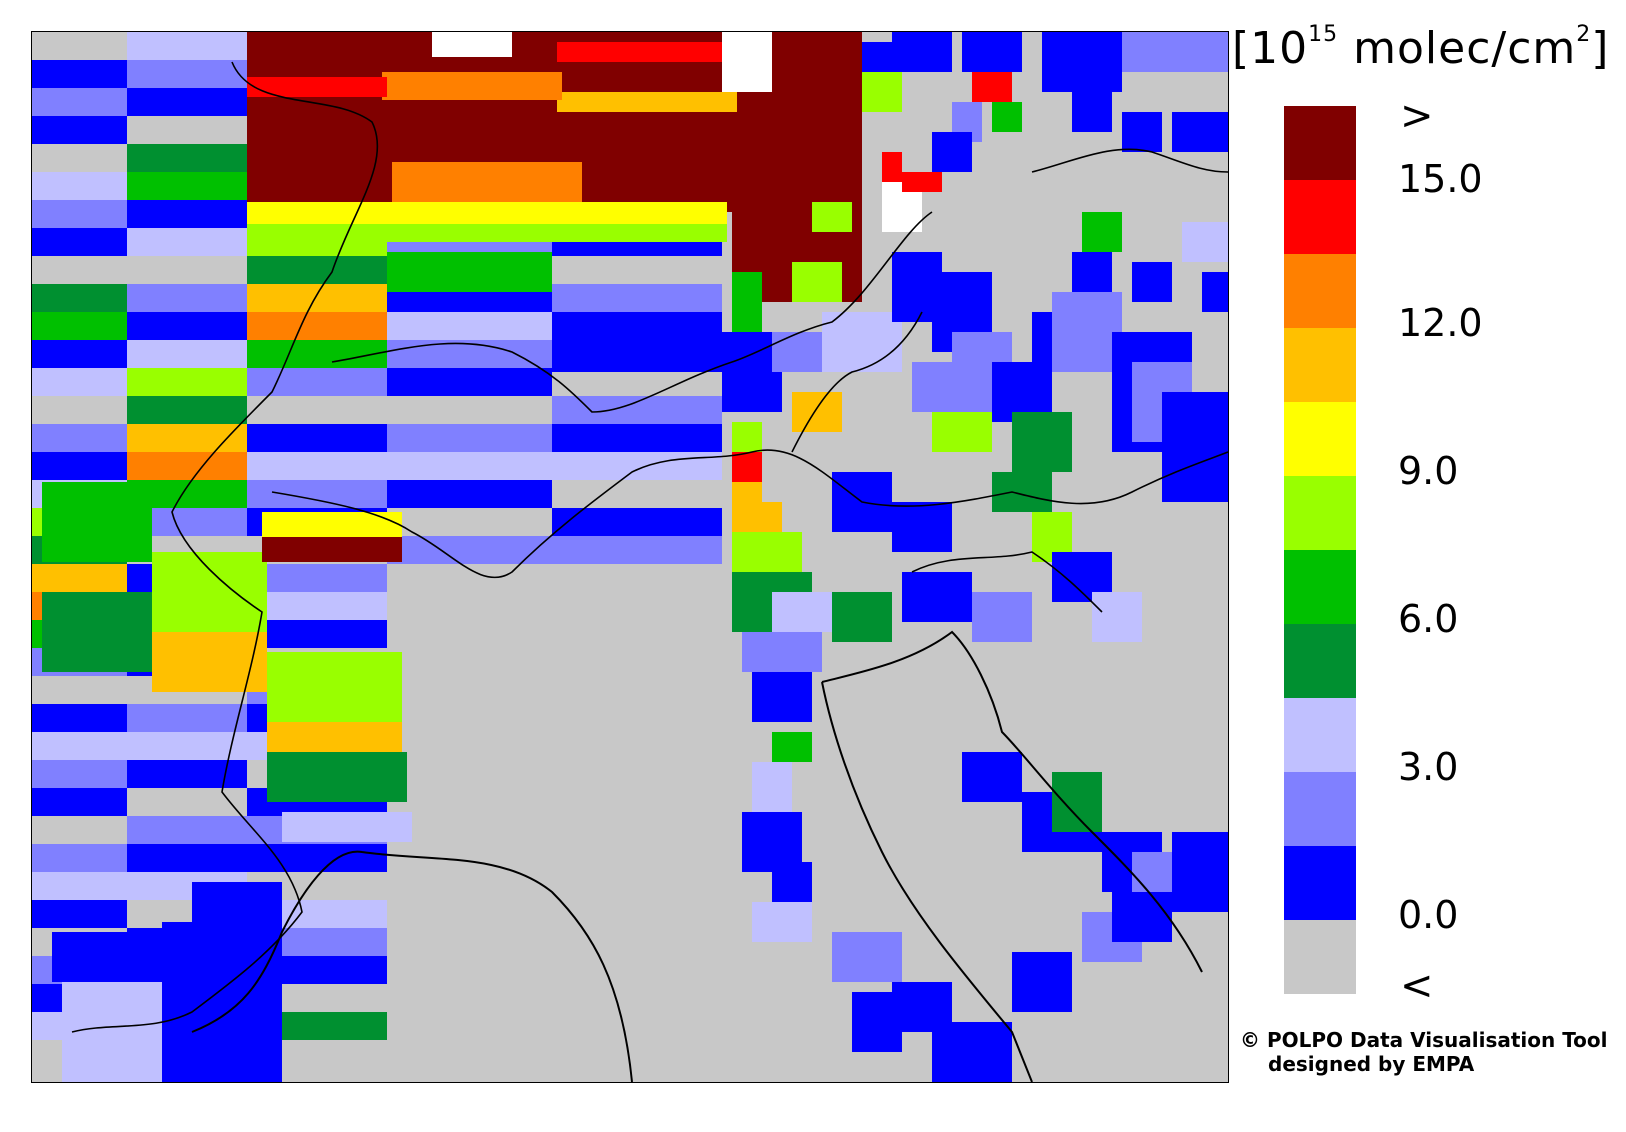 The image size is (1626, 1132). What do you see at coordinates (1428, 915) in the screenshot?
I see `colorbar-tick: 0.0` at bounding box center [1428, 915].